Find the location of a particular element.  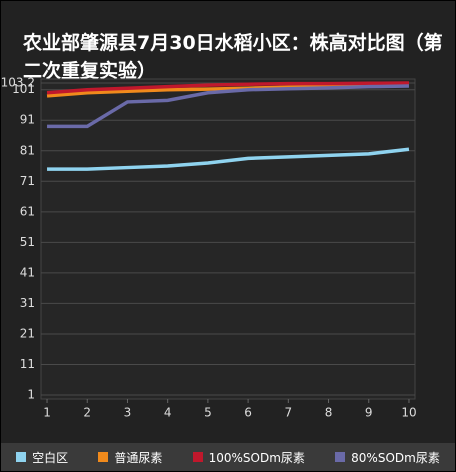

chart-title: 农业部肇源县7月30日水稻小区：株高对比图（第二次重复实验） is located at coordinates (233, 57).